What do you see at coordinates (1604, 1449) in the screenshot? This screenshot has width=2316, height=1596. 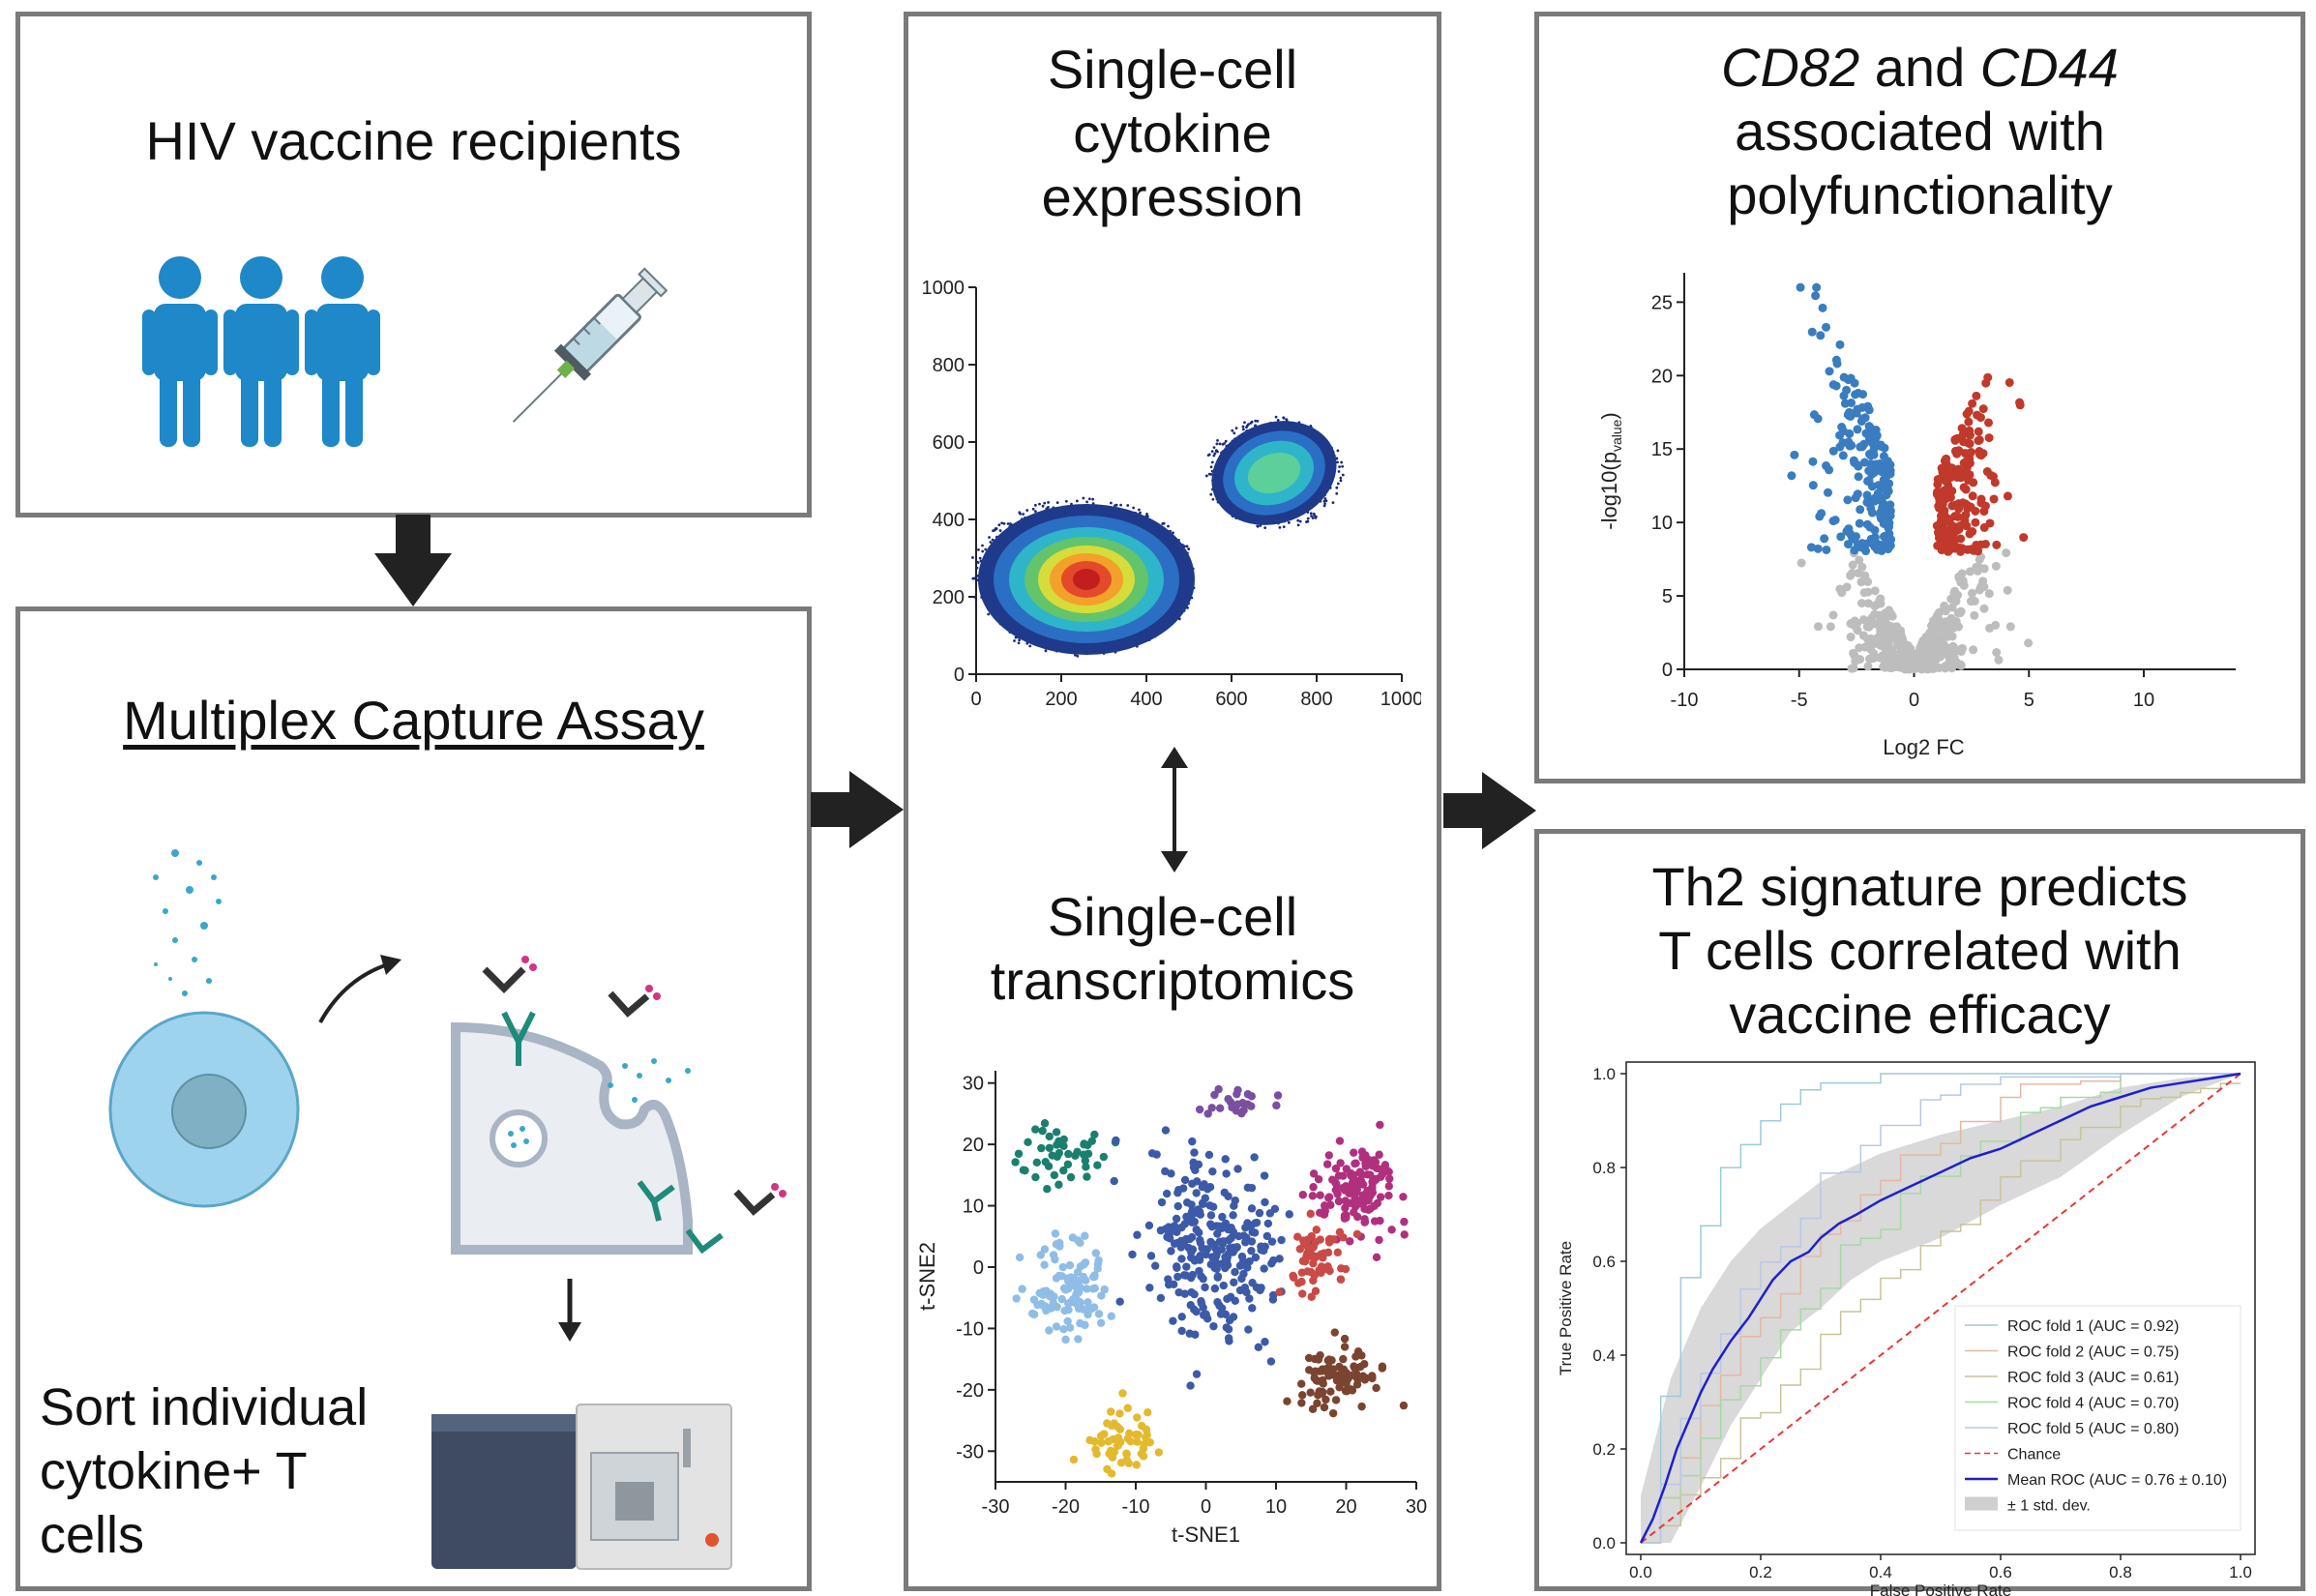 I see `y-tick-label: 0.2` at bounding box center [1604, 1449].